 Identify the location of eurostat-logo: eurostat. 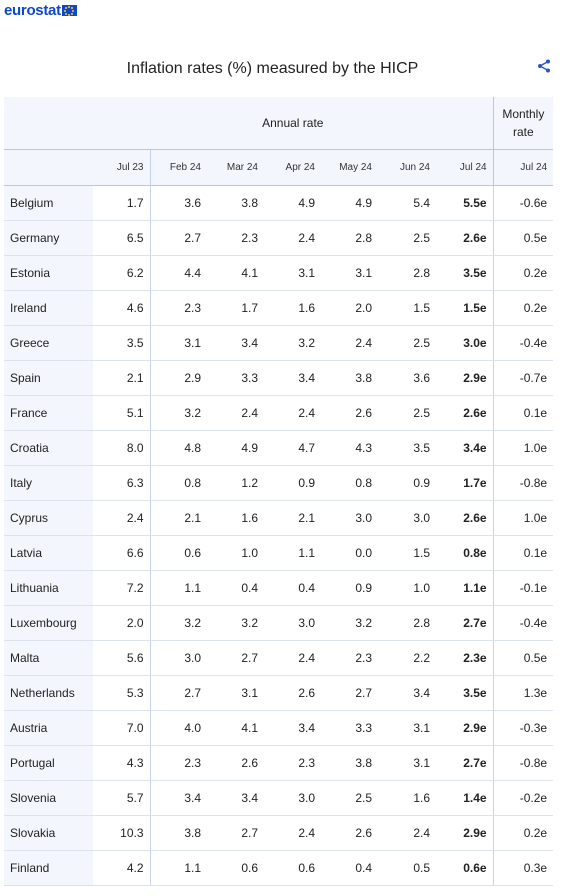
(40, 10).